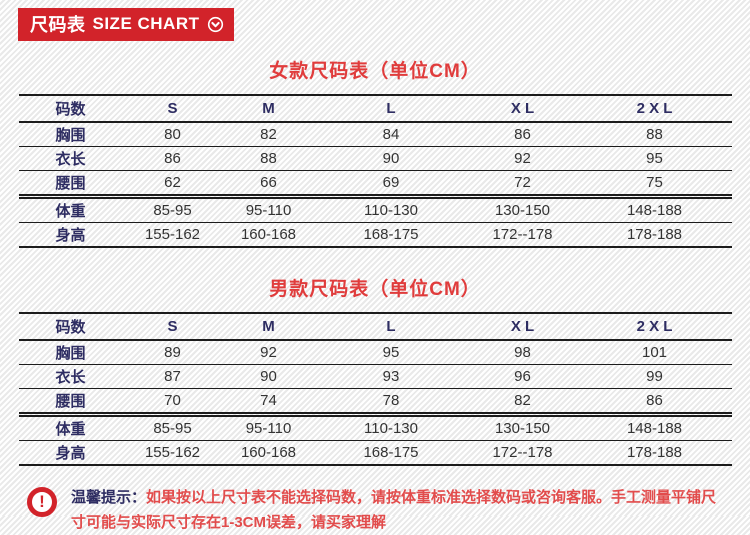 The height and width of the screenshot is (535, 750). I want to click on table-row: 衣长 86 88 90 92 95, so click(375, 159).